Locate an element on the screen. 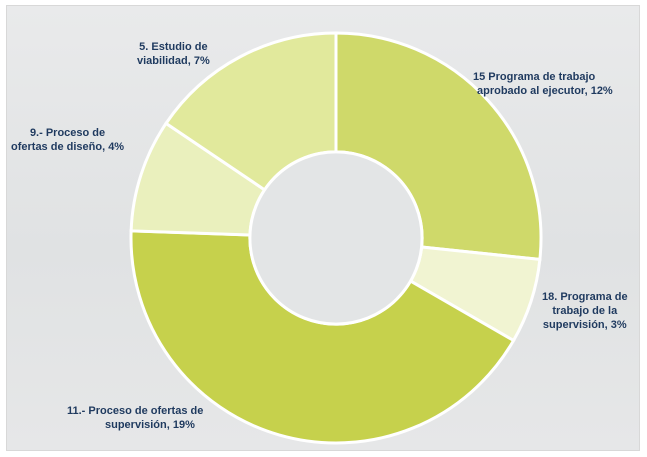 This screenshot has height=457, width=647. slice-label-1-line1: 18. Programa de is located at coordinates (585, 297).